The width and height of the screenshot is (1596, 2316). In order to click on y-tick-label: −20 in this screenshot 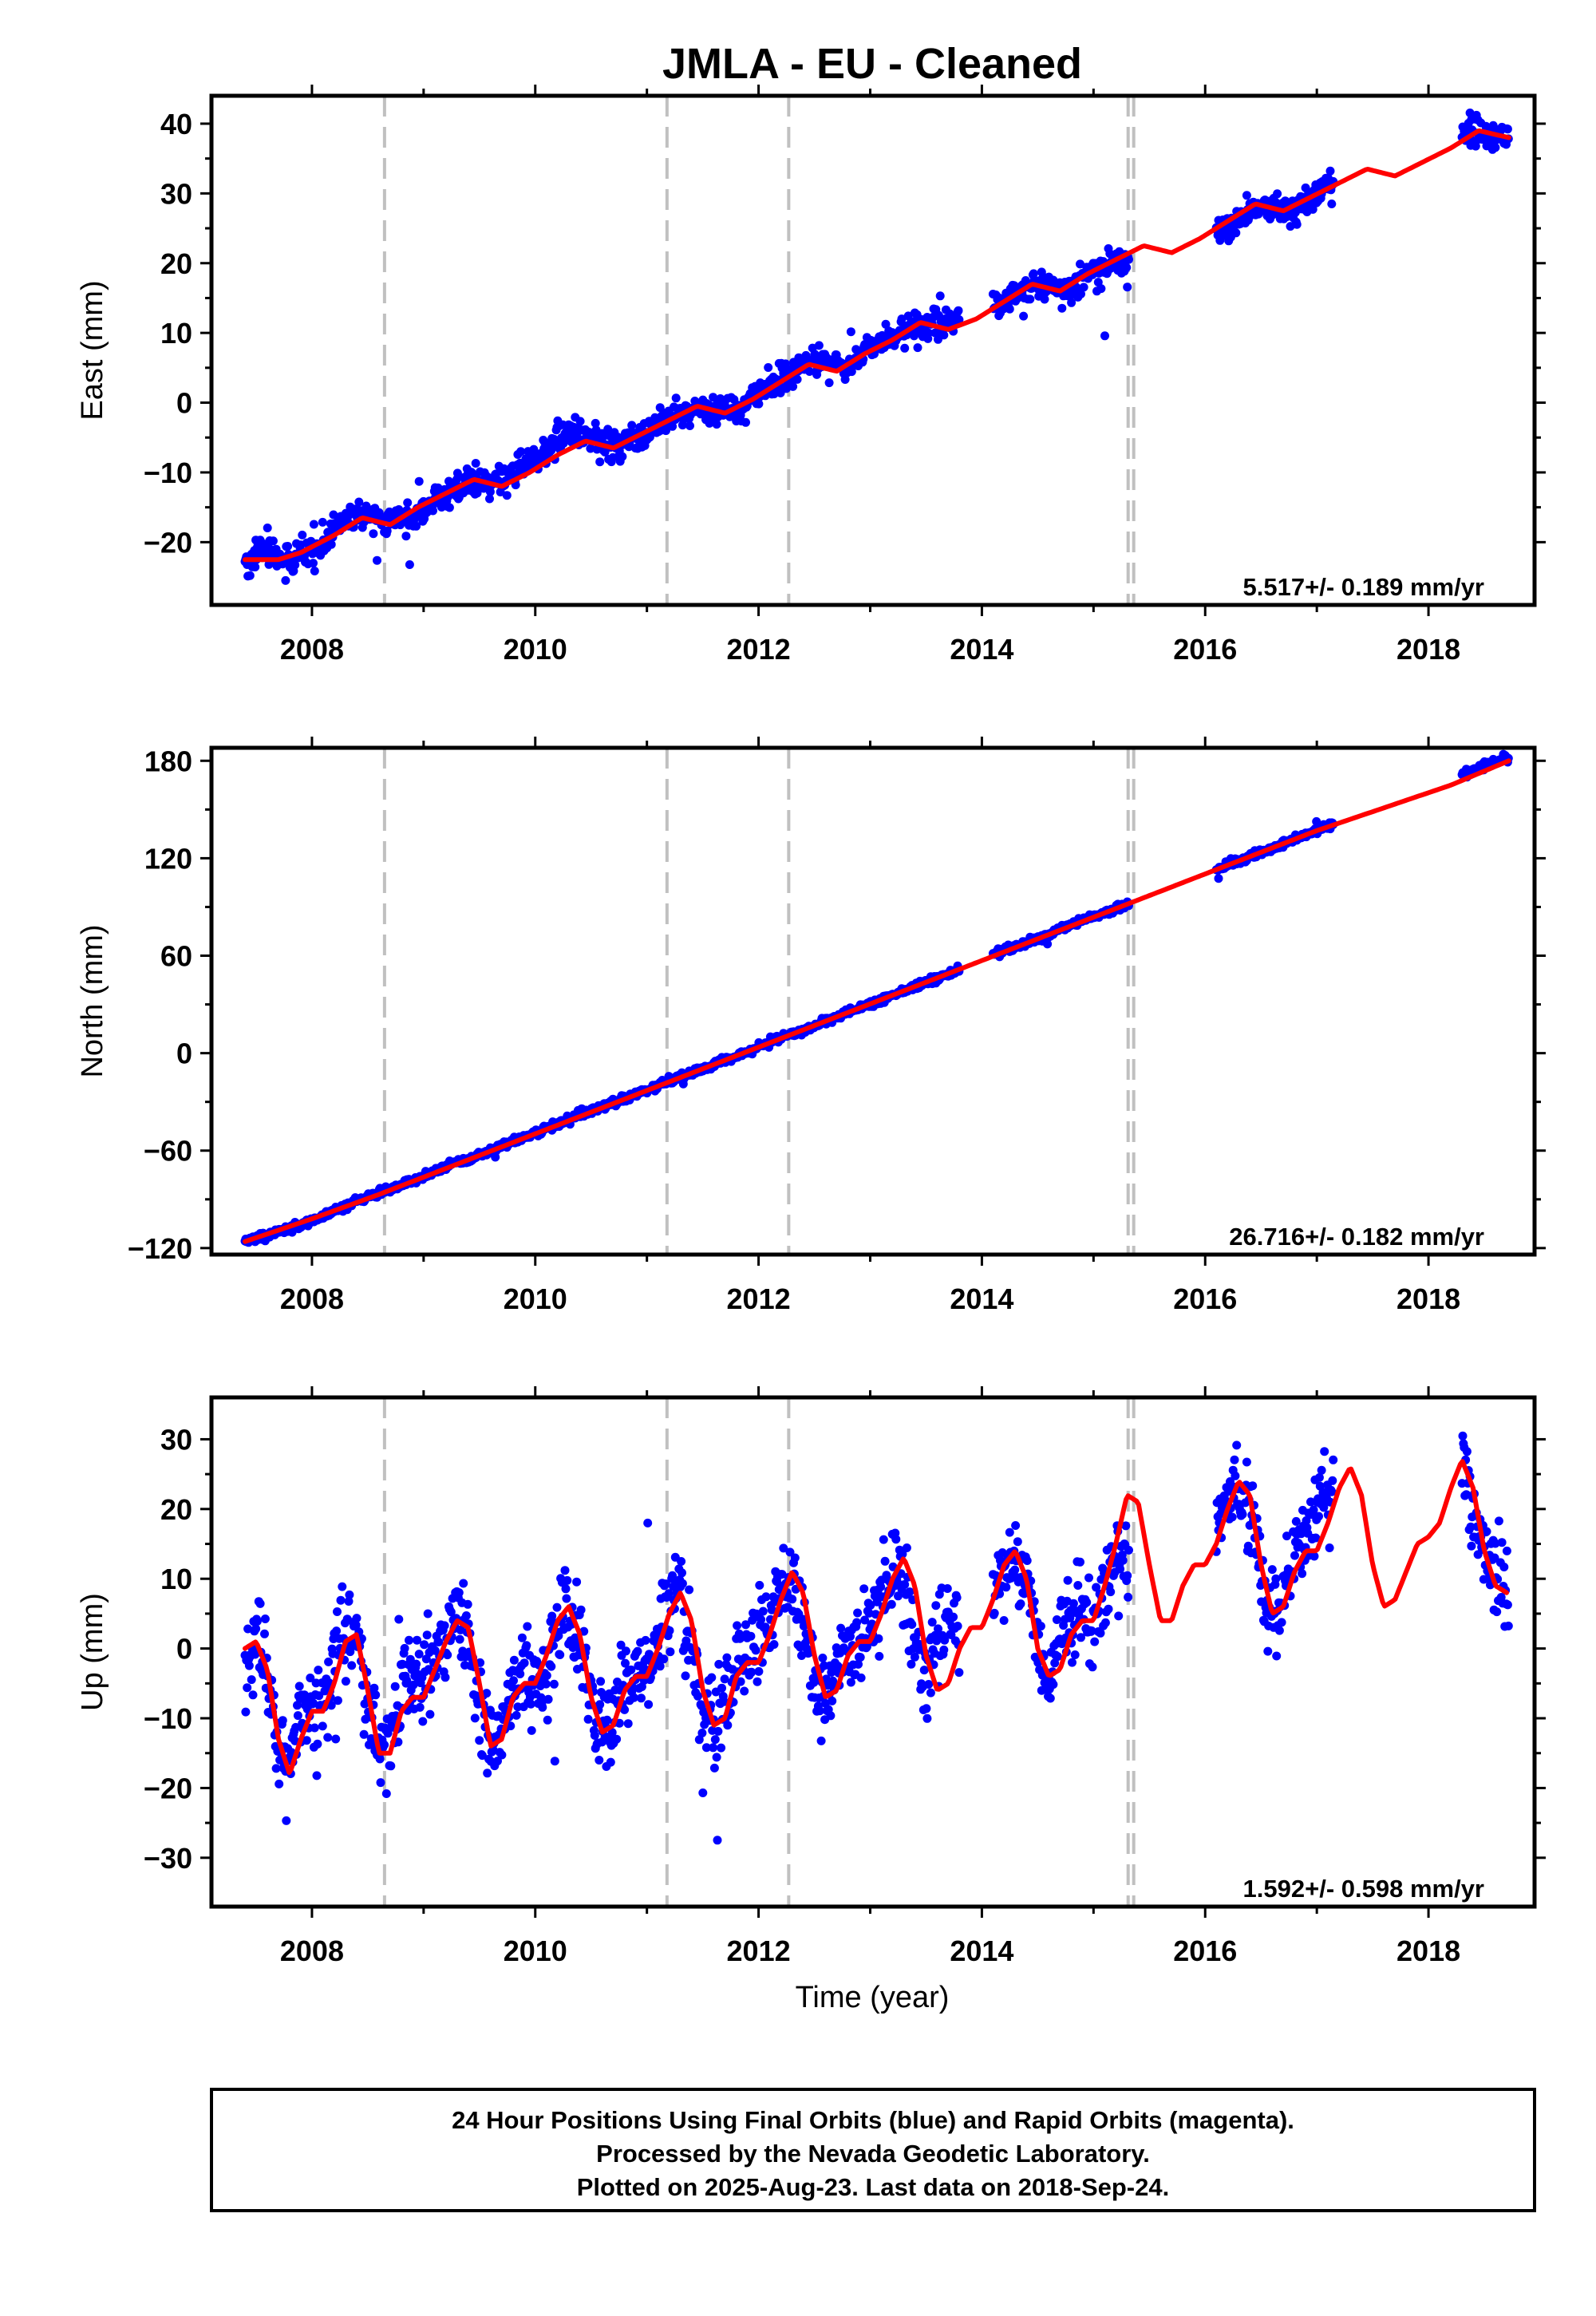, I will do `click(168, 542)`.